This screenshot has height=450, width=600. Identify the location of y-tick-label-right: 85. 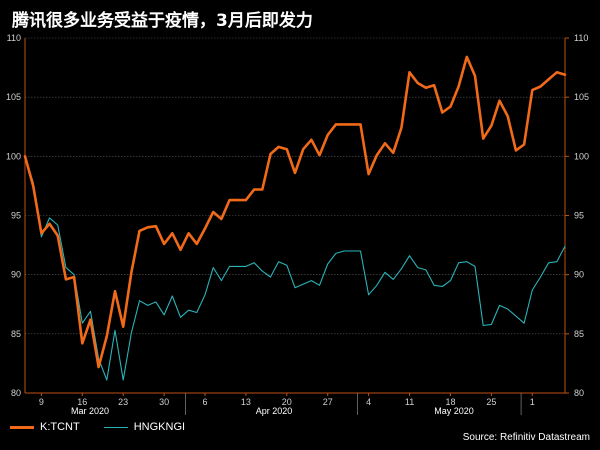
(579, 334).